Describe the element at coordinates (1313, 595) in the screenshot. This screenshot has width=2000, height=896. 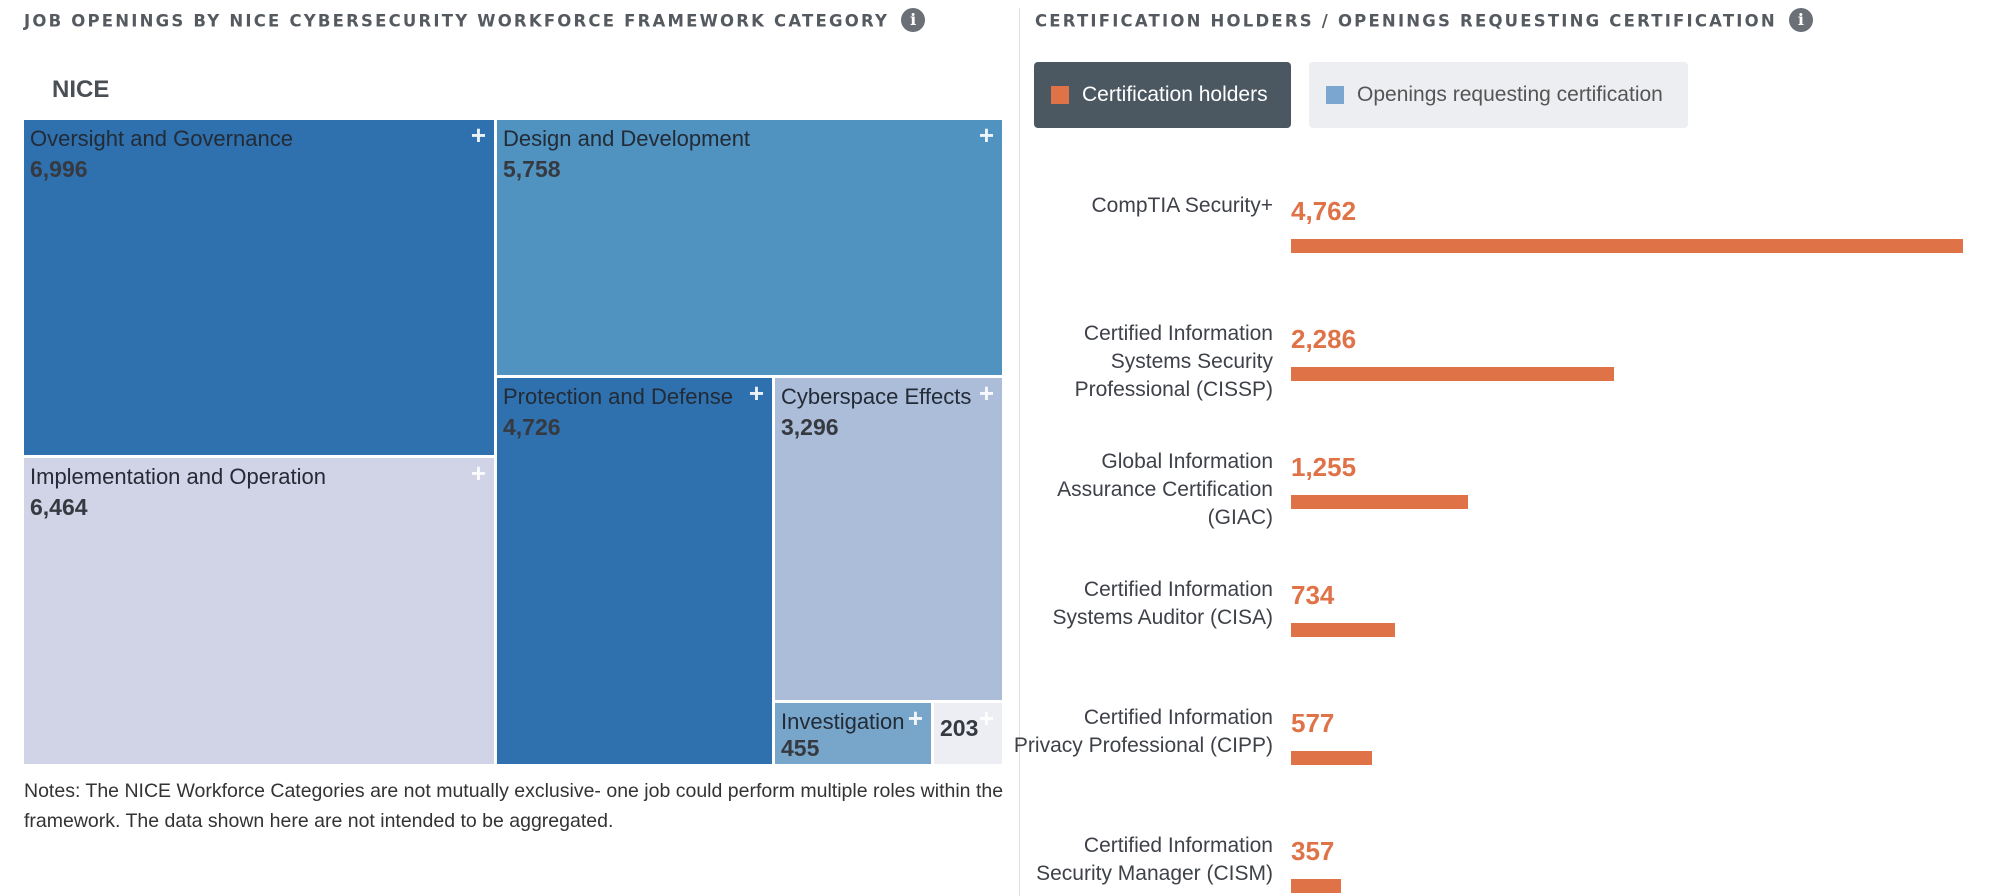
I see `bar-value-label: 734` at that location.